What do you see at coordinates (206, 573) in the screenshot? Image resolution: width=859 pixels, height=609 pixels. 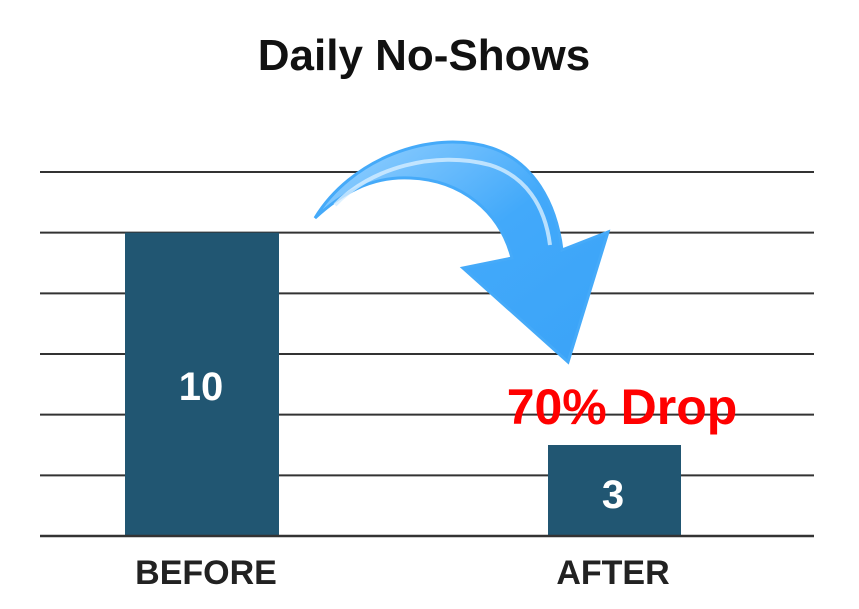 I see `x-tick-label-before: BEFORE` at bounding box center [206, 573].